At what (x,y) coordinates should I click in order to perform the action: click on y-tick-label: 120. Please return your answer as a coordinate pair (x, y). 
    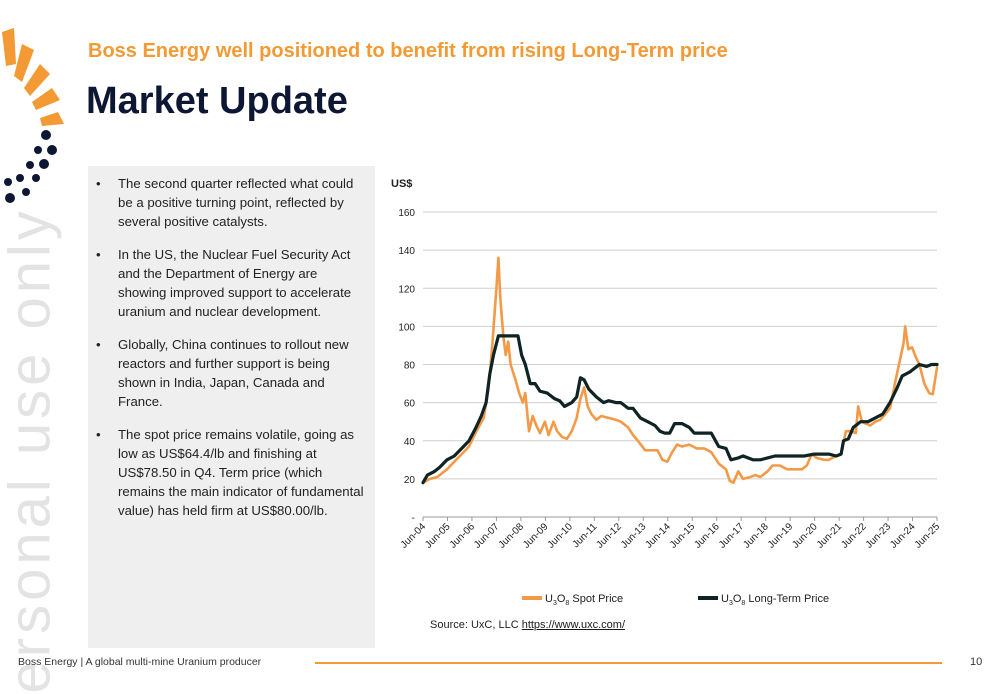
    Looking at the image, I should click on (406, 289).